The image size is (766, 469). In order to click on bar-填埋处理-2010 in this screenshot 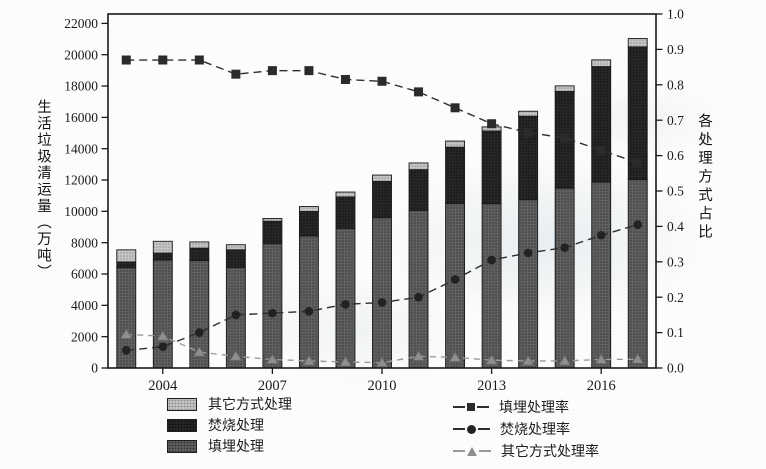, I will do `click(382, 293)`.